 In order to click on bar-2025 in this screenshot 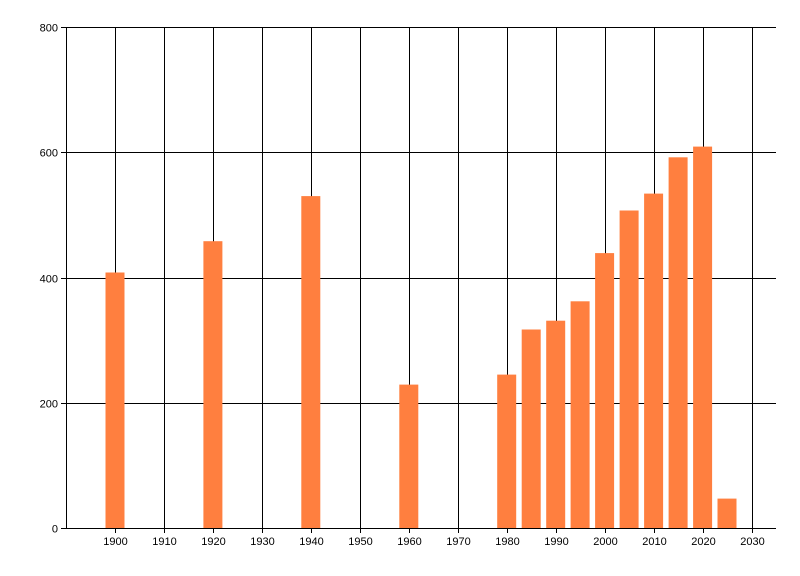, I will do `click(727, 513)`.